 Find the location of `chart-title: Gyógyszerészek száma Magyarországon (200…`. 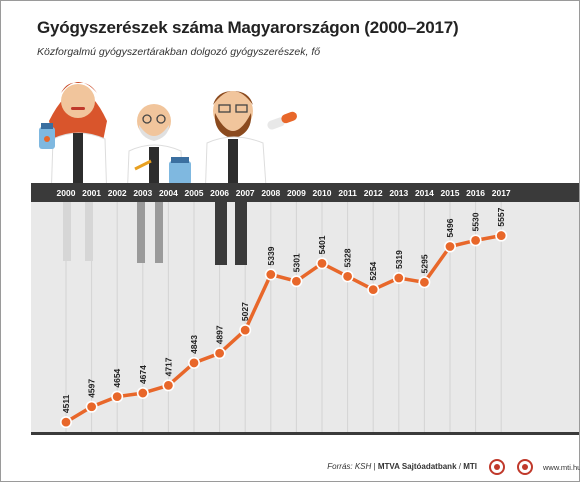

chart-title: Gyógyszerészek száma Magyarországon (200… is located at coordinates (248, 27).